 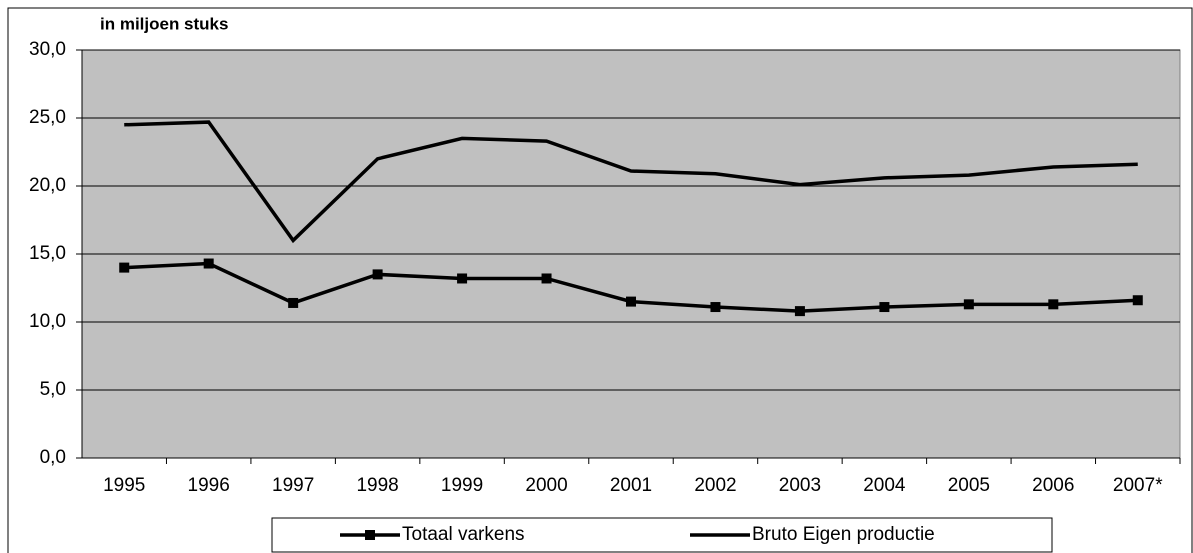 What do you see at coordinates (546, 485) in the screenshot?
I see `x-tick-label: 2000` at bounding box center [546, 485].